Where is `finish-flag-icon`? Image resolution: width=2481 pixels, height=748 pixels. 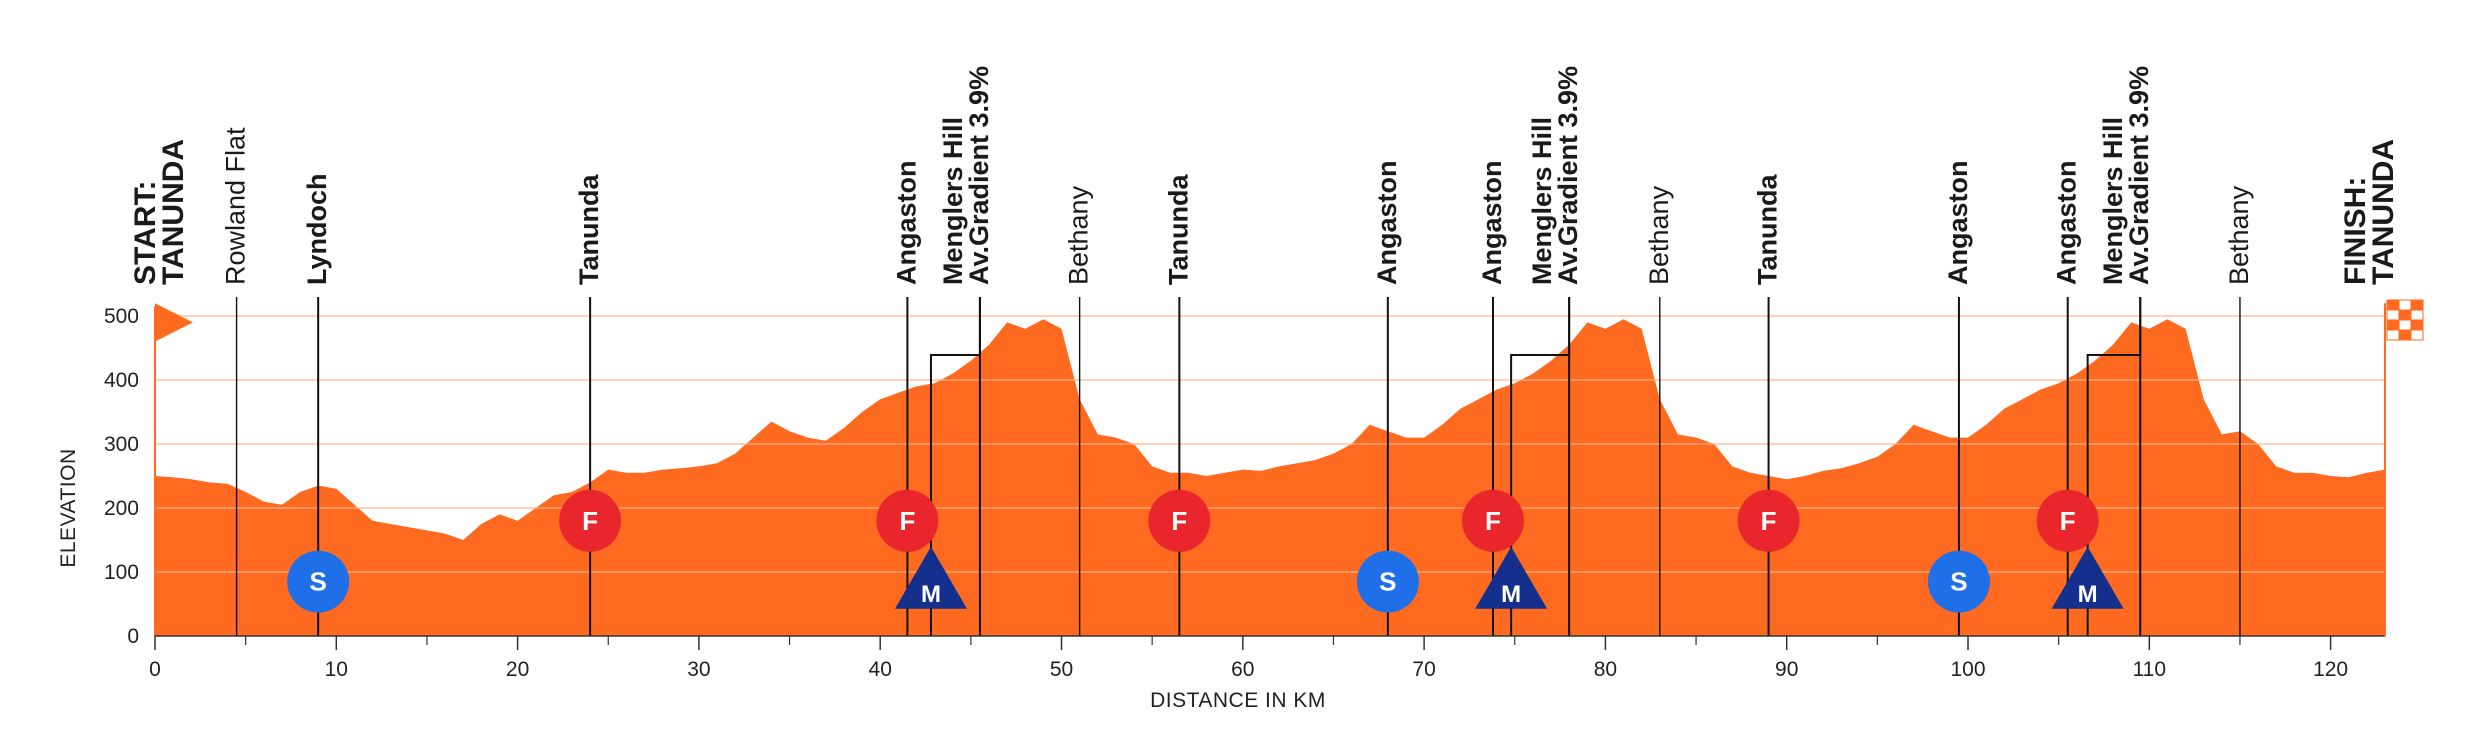 finish-flag-icon is located at coordinates (2405, 320).